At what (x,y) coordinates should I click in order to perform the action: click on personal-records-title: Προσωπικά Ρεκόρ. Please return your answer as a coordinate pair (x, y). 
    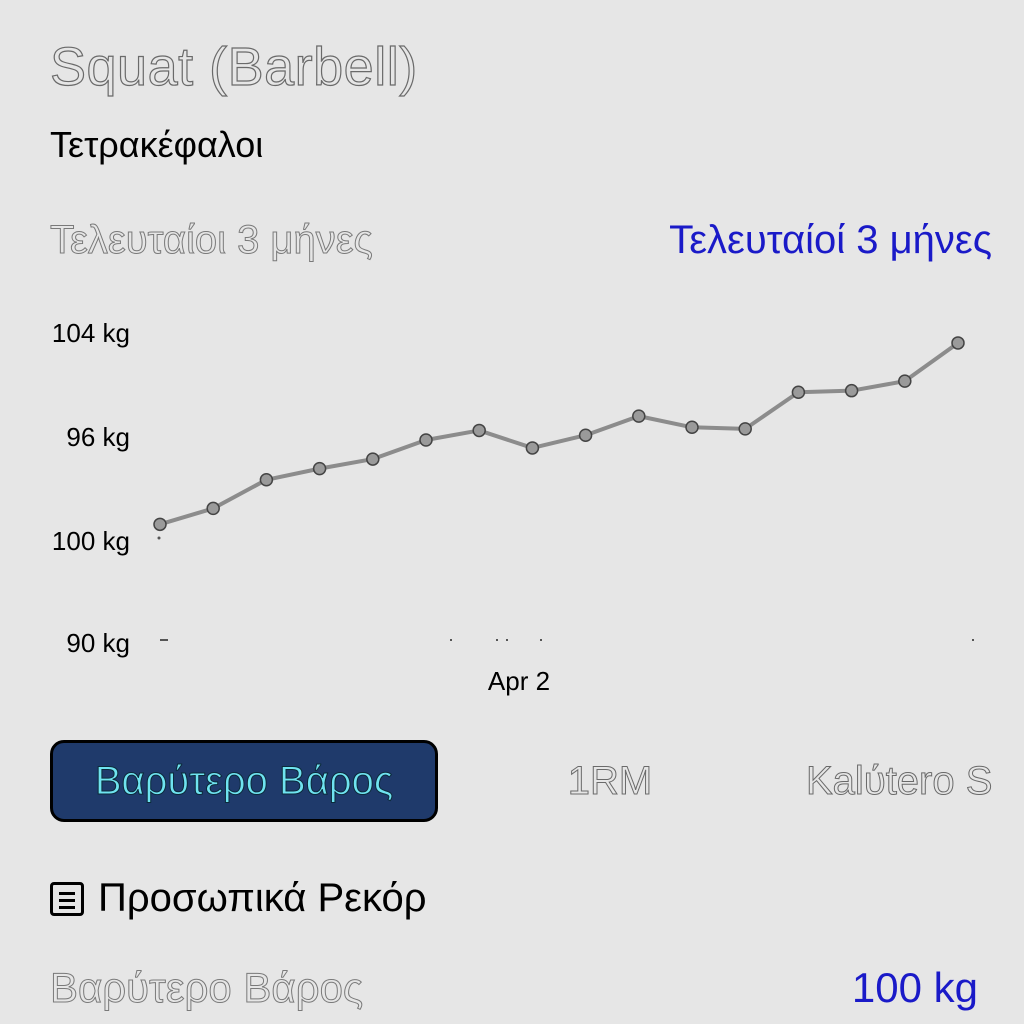
    Looking at the image, I should click on (262, 898).